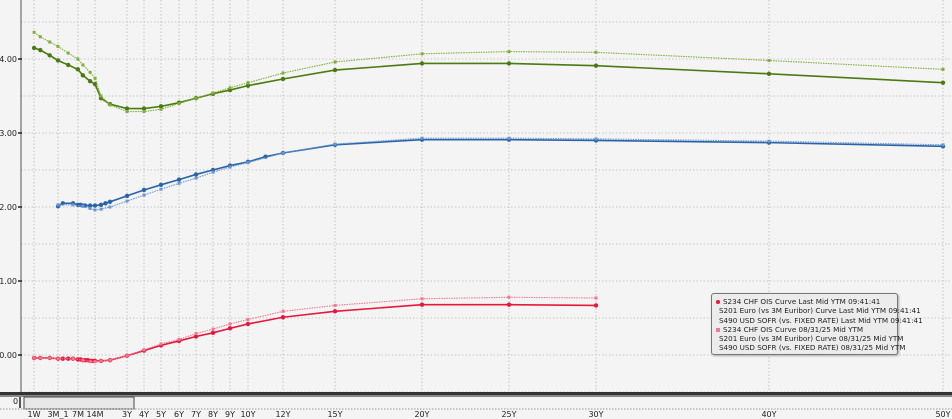 Image resolution: width=952 pixels, height=419 pixels. What do you see at coordinates (144, 414) in the screenshot?
I see `x-tick-label: 4Y` at bounding box center [144, 414].